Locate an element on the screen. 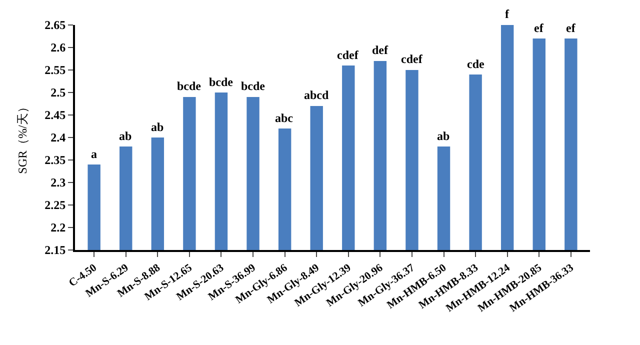  y-tick-label: 2.3 is located at coordinates (58, 183).